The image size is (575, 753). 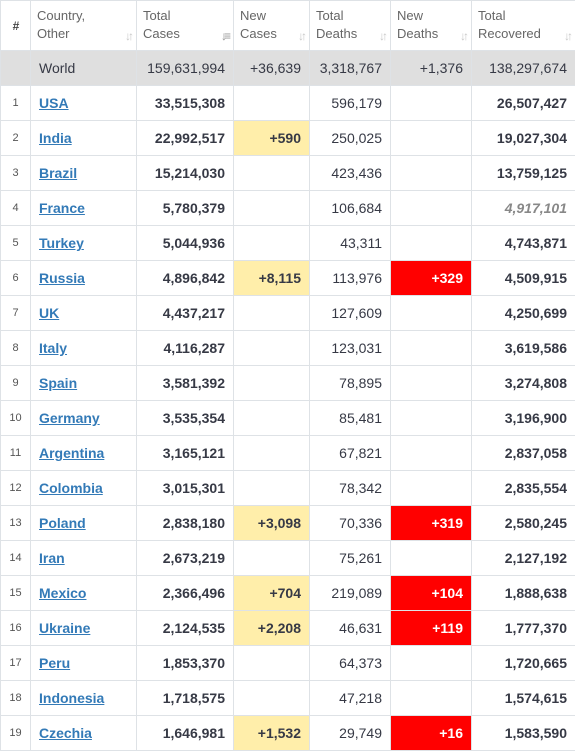 What do you see at coordinates (431, 68) in the screenshot?
I see `world-new-deaths: +1,376` at bounding box center [431, 68].